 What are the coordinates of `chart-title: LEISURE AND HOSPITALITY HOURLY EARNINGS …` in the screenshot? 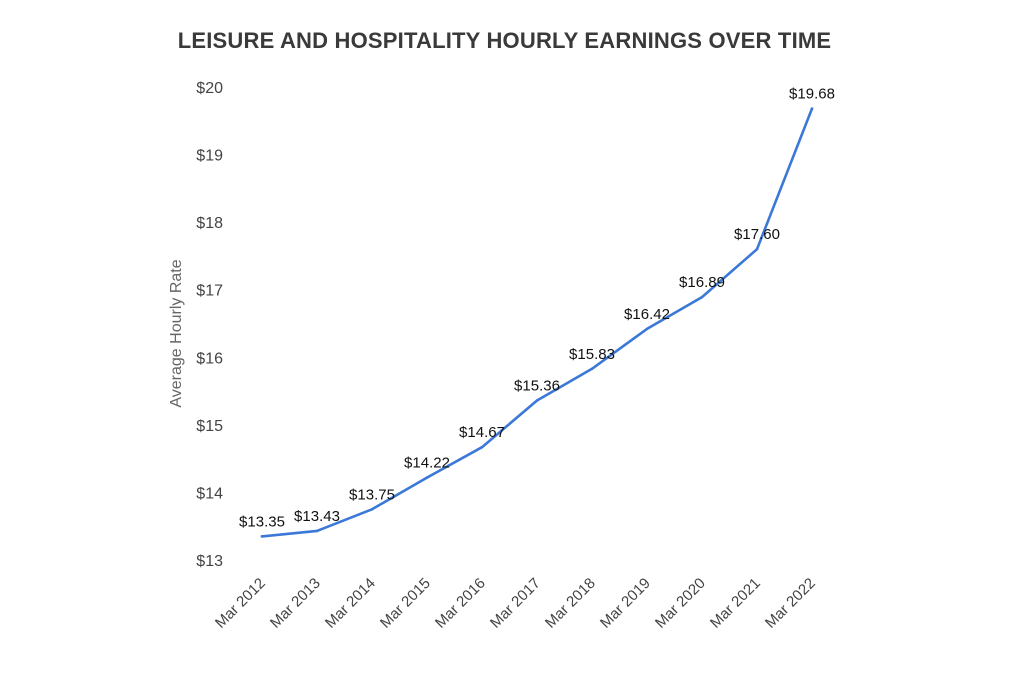 It's located at (504, 40).